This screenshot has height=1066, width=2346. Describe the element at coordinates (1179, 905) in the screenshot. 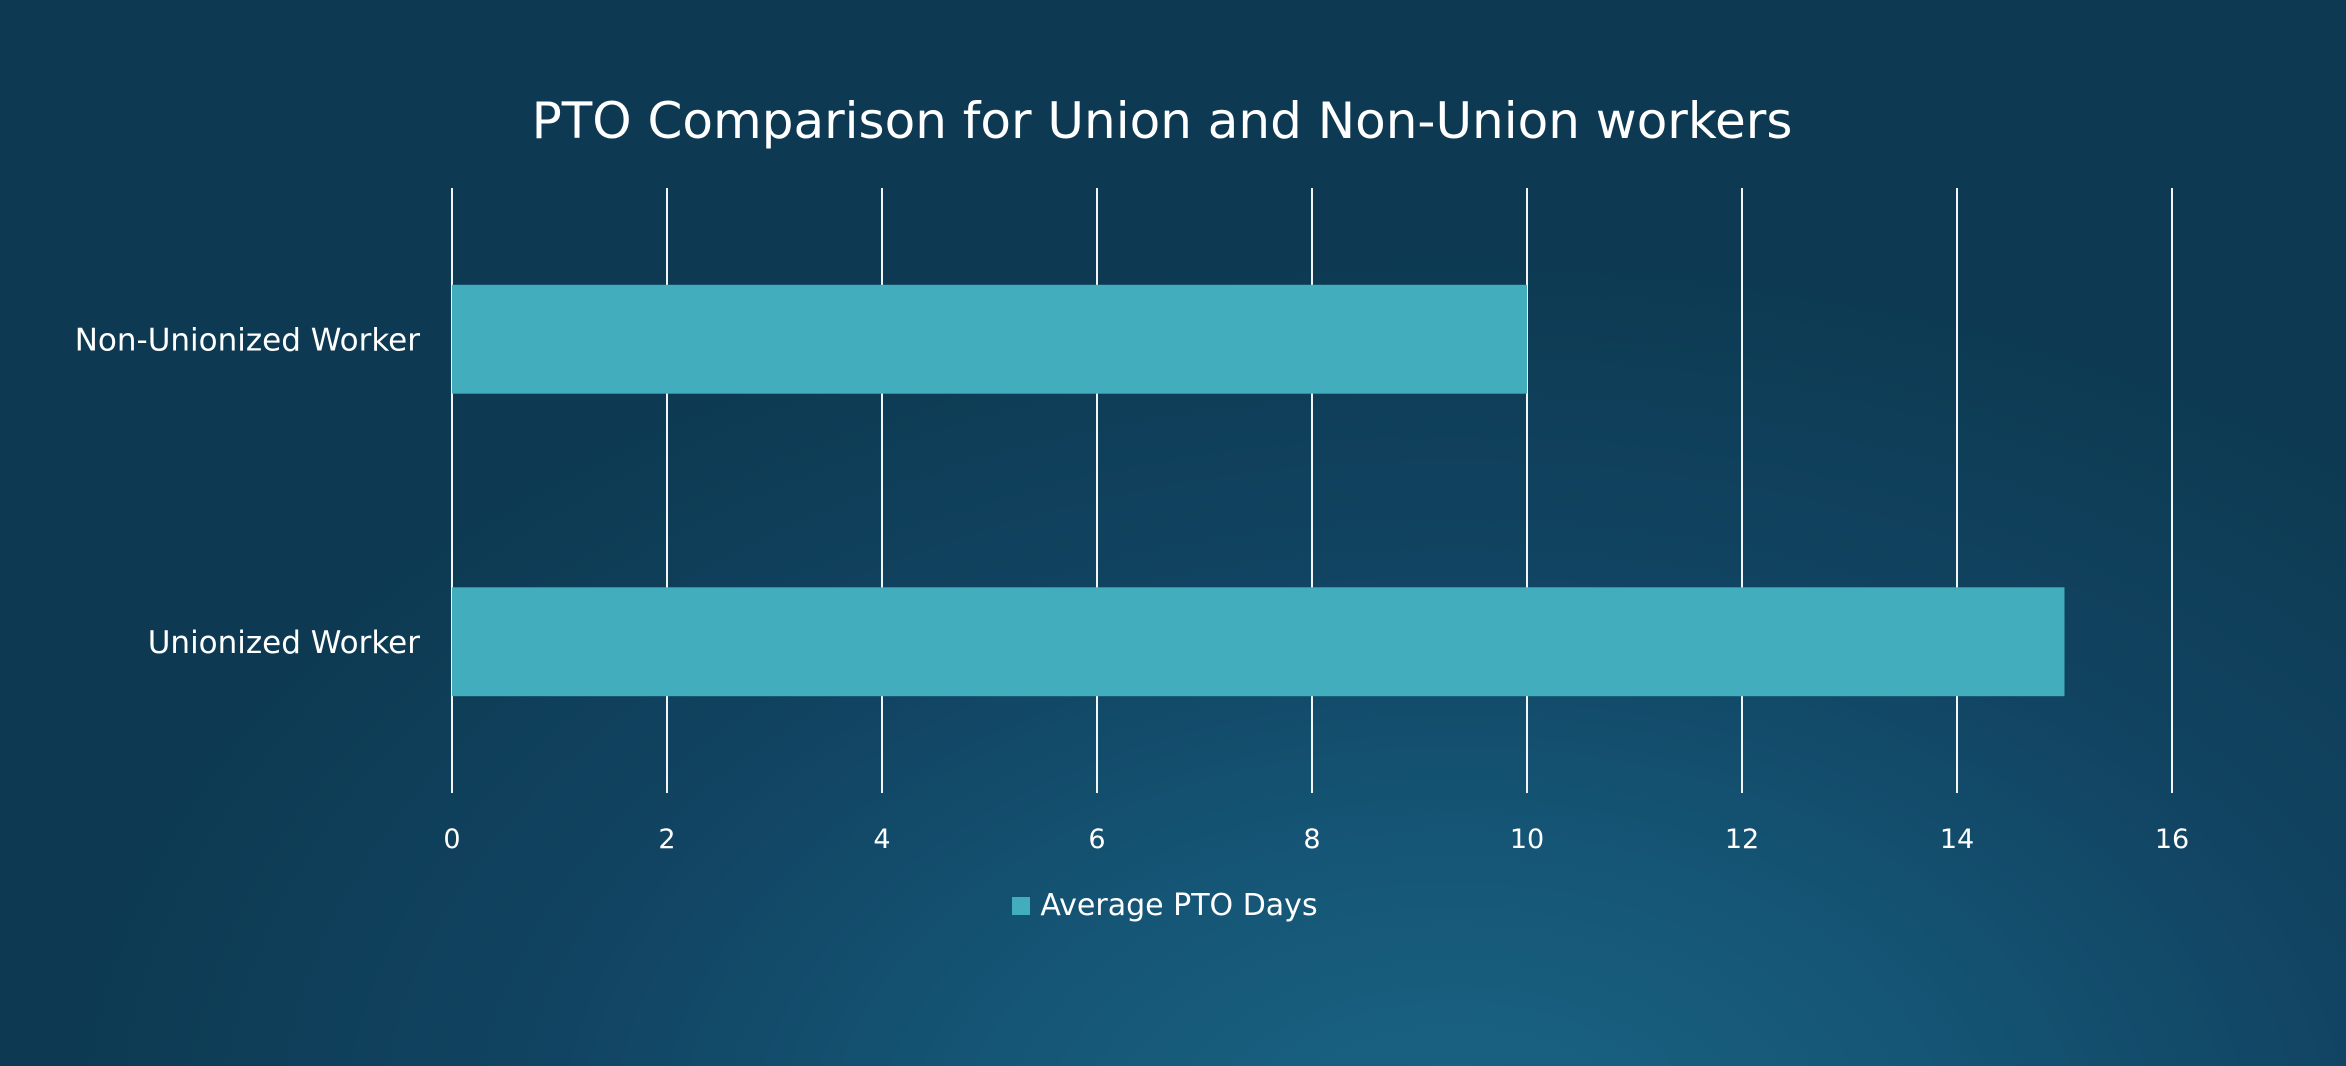

I see `legend-label: Average PTO Days` at that location.